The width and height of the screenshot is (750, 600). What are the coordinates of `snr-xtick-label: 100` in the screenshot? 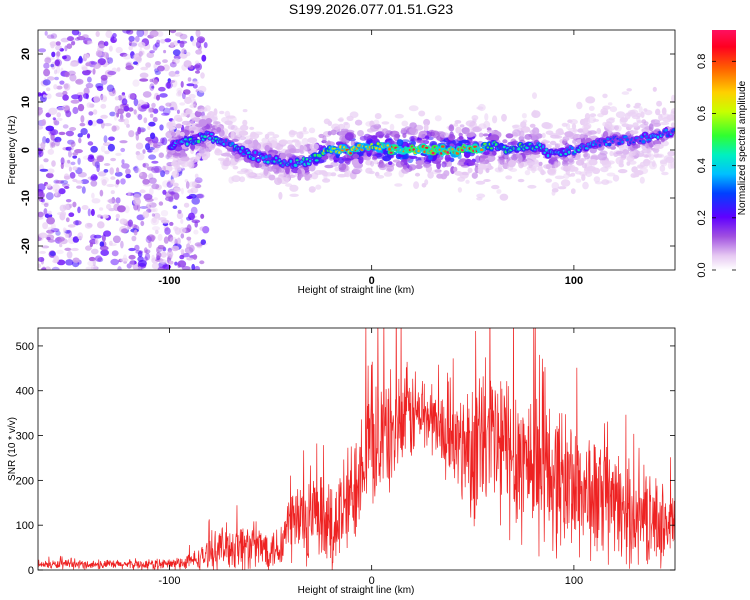 It's located at (574, 581).